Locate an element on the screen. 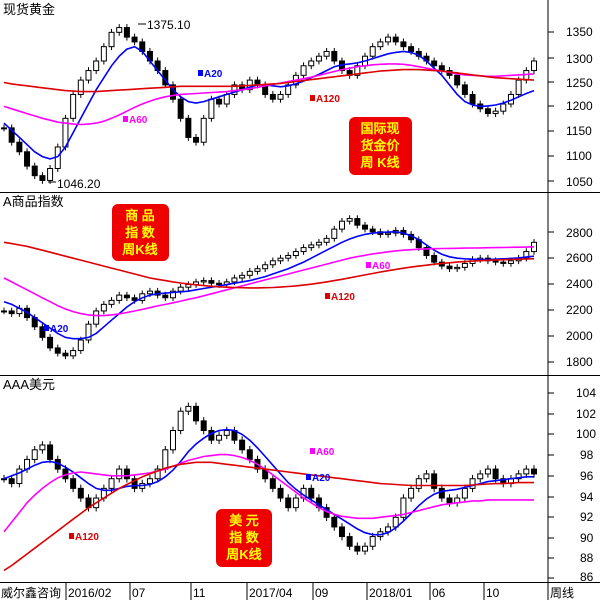  gold-ma-labels: A20 A60 A120 is located at coordinates (231, 97).